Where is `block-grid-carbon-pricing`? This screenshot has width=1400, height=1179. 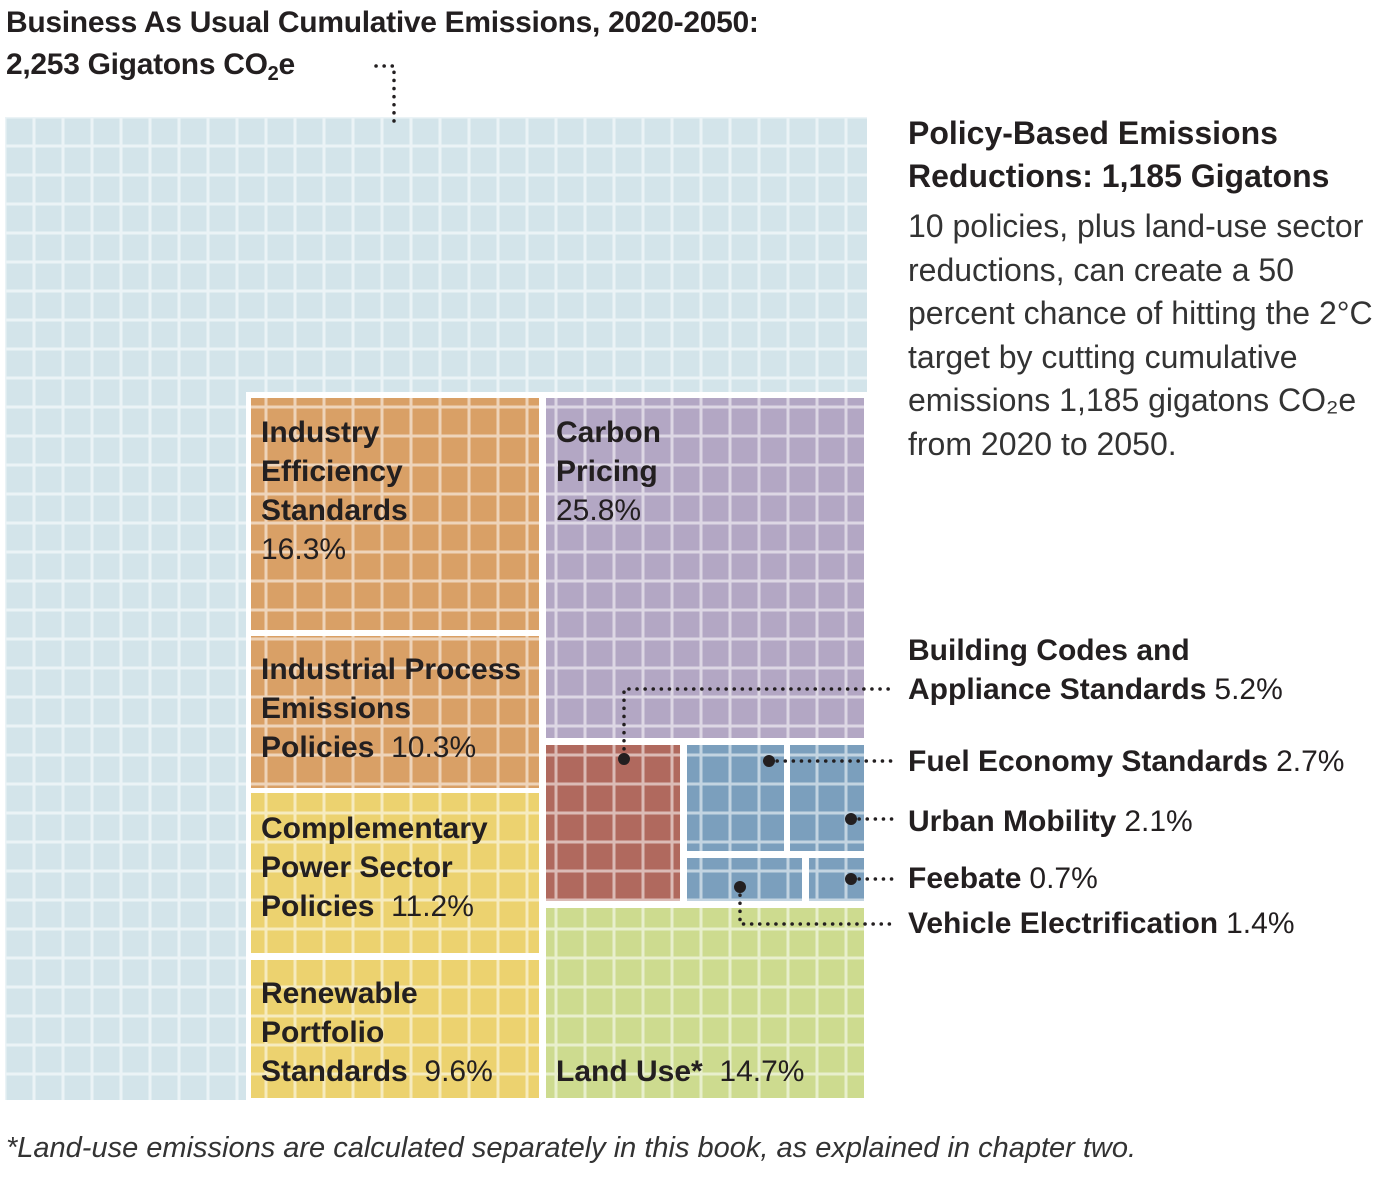 block-grid-carbon-pricing is located at coordinates (705, 568).